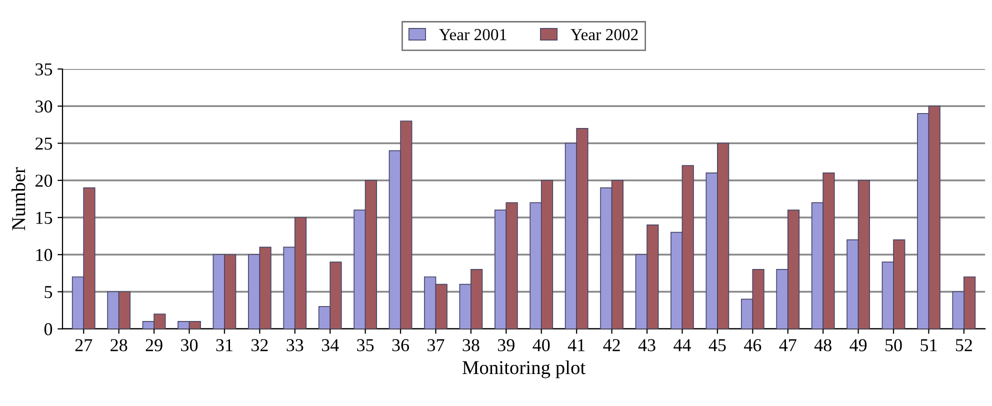 The width and height of the screenshot is (992, 406). Describe the element at coordinates (717, 345) in the screenshot. I see `x-tick-label: 45` at that location.